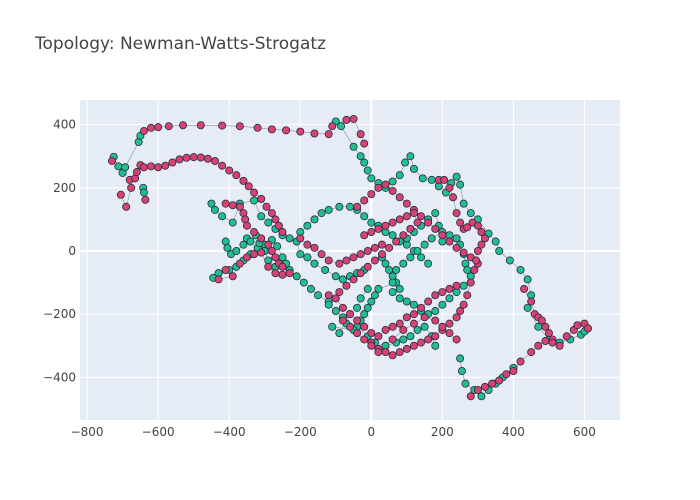  I want to click on x-tick-label: 600, so click(584, 432).